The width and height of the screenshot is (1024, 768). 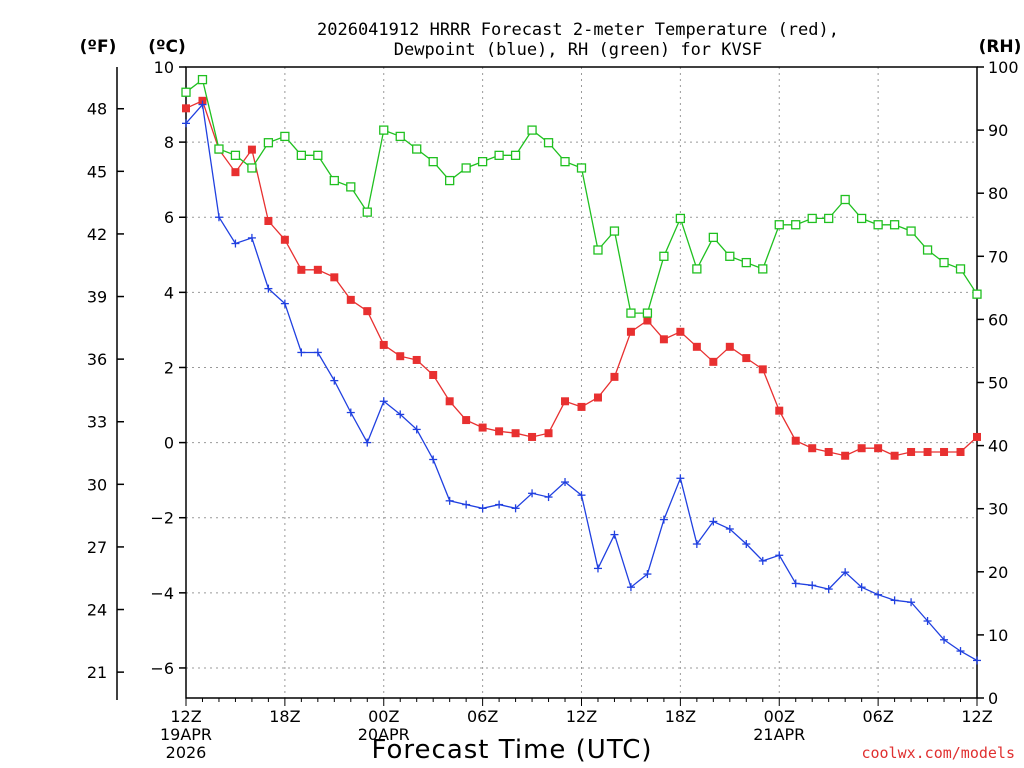 What do you see at coordinates (97, 171) in the screenshot?
I see `fahrenheit-tick-label: 45` at bounding box center [97, 171].